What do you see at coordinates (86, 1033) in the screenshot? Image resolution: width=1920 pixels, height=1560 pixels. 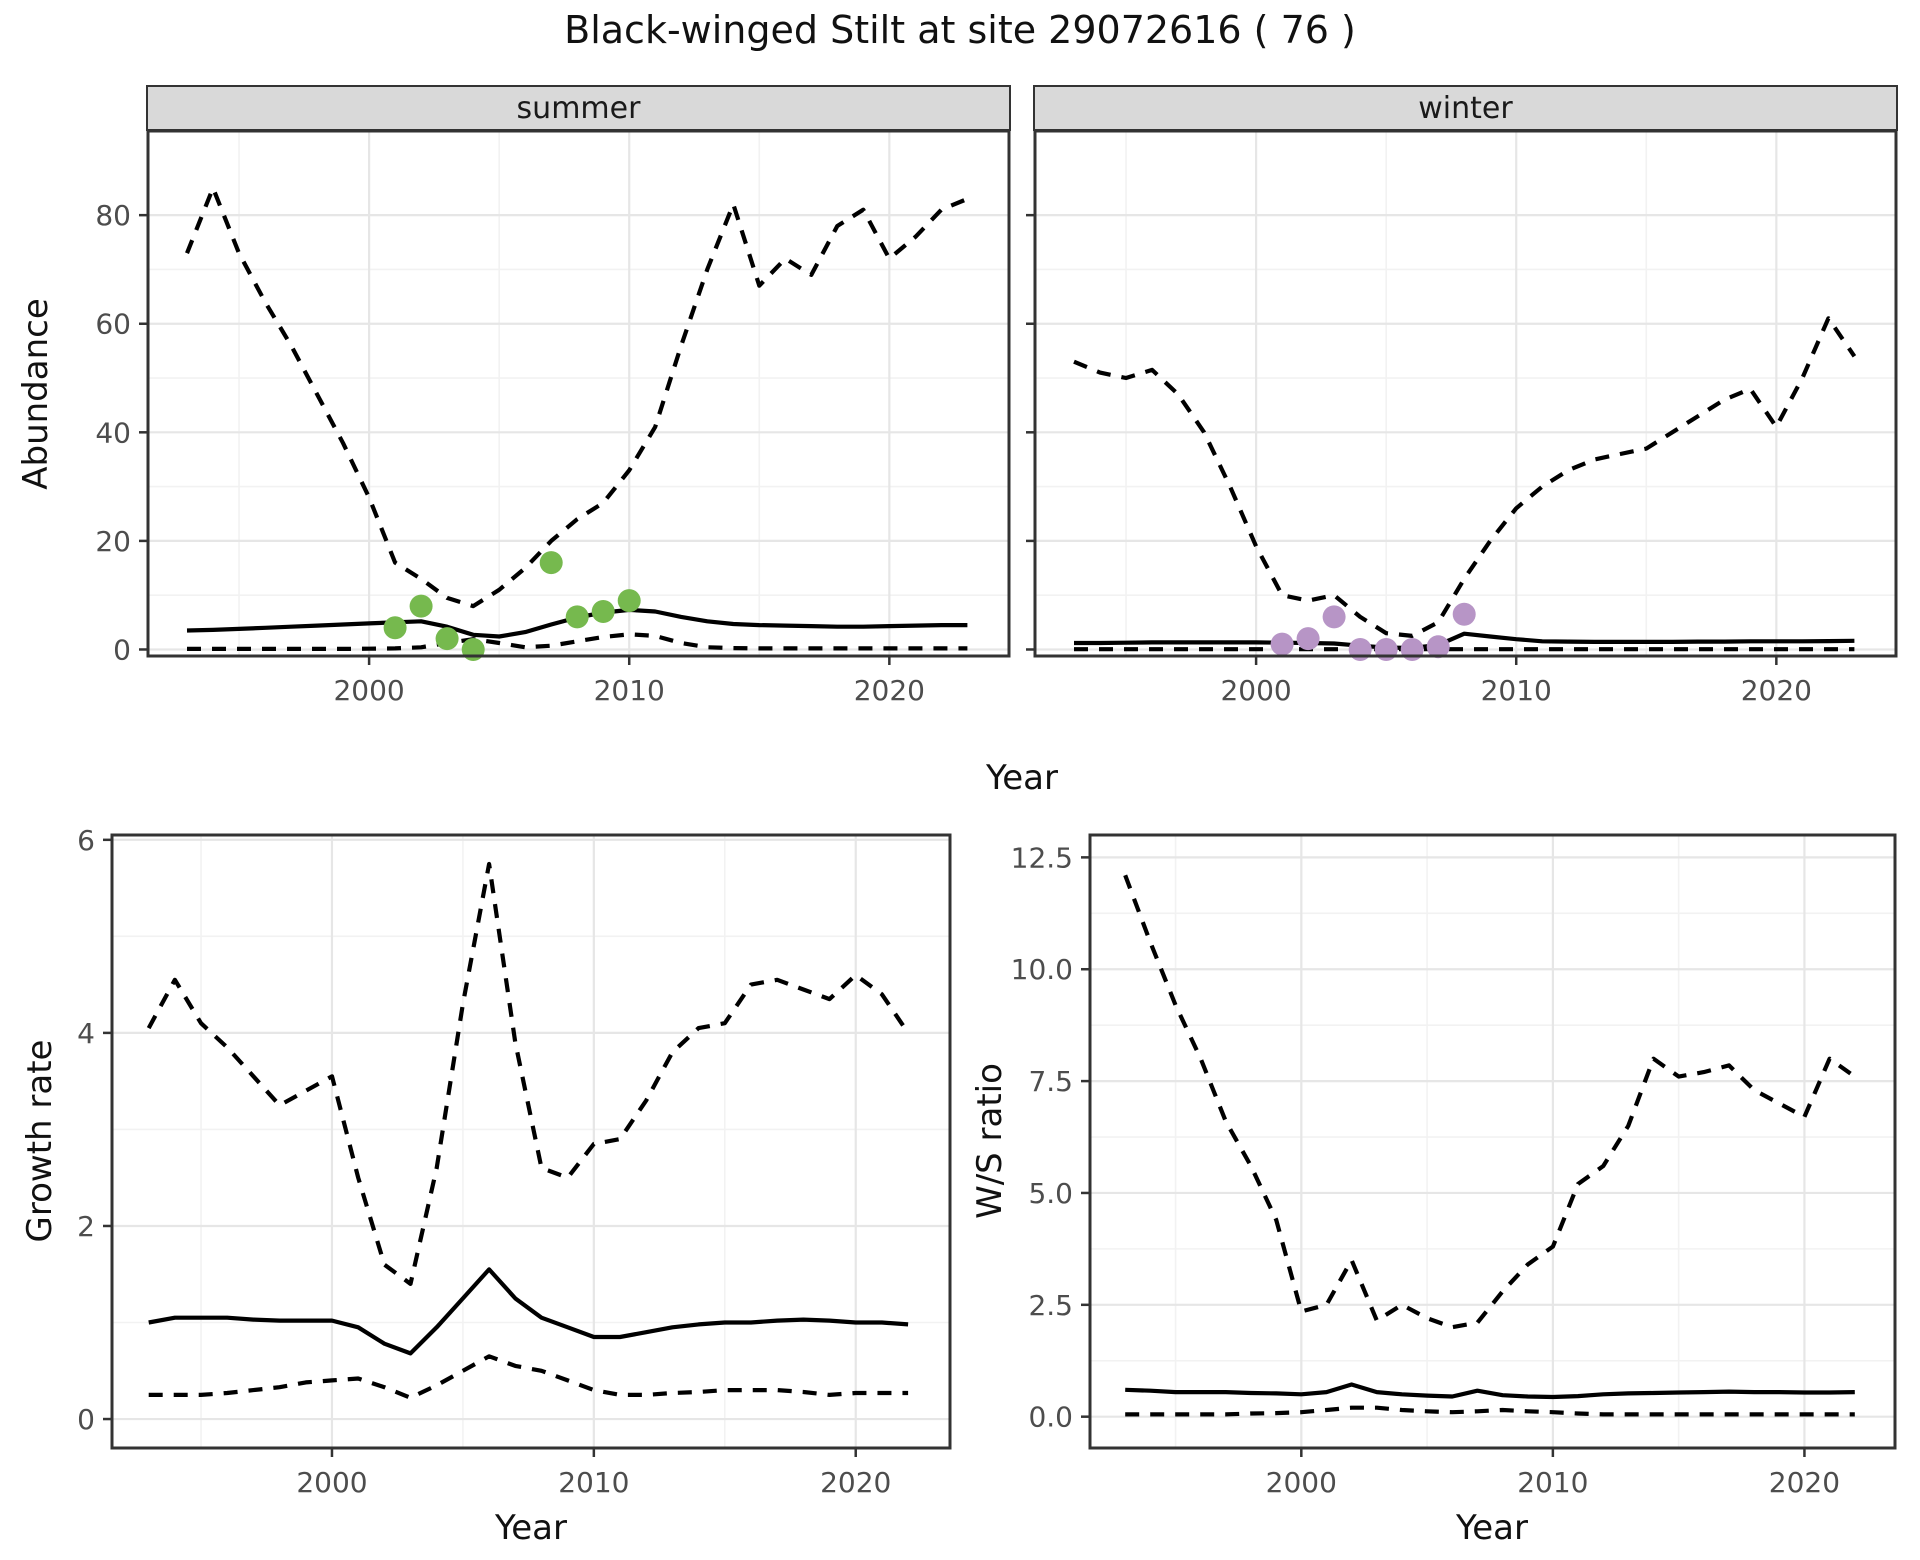 I see `y-tick-label: 4` at bounding box center [86, 1033].